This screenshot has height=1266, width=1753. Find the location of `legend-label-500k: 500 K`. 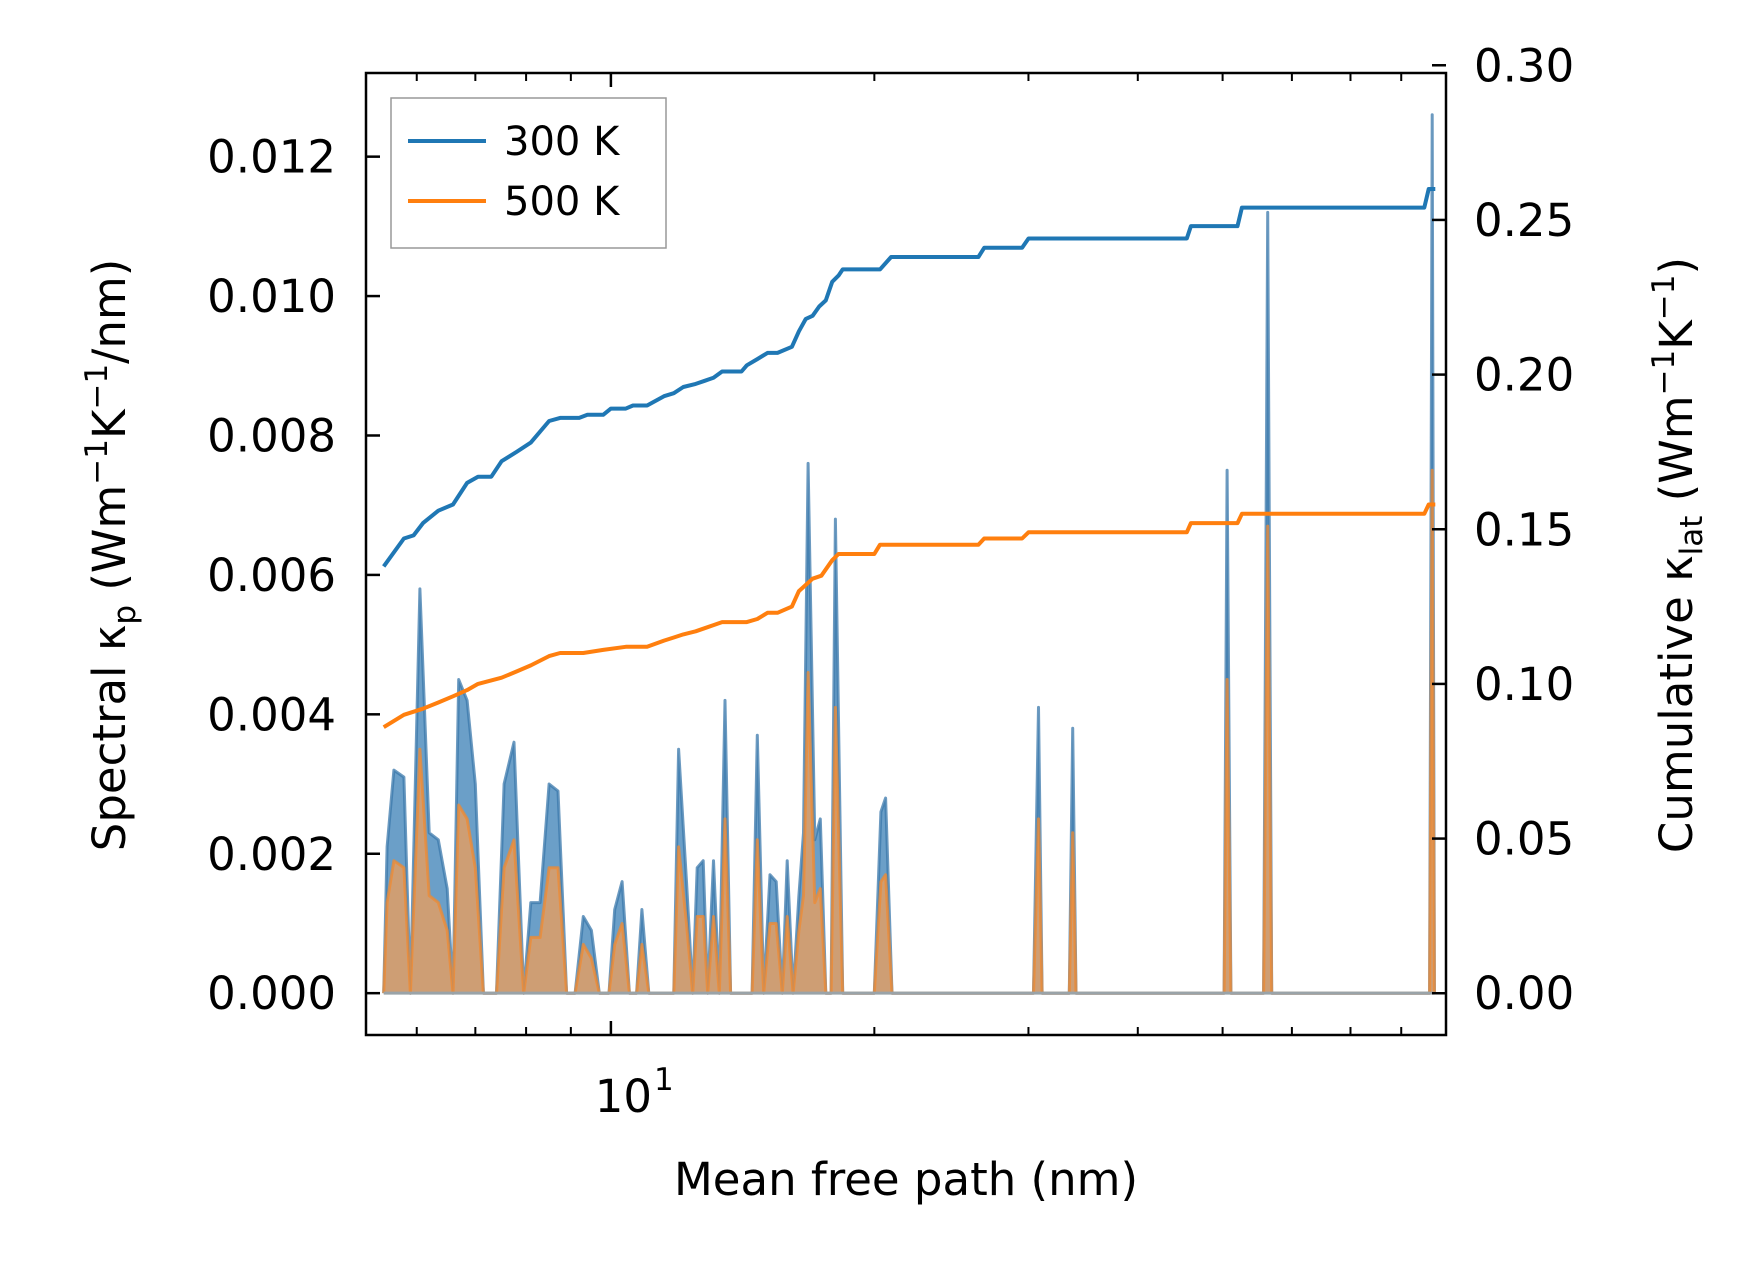

legend-label-500k: 500 K is located at coordinates (562, 202).